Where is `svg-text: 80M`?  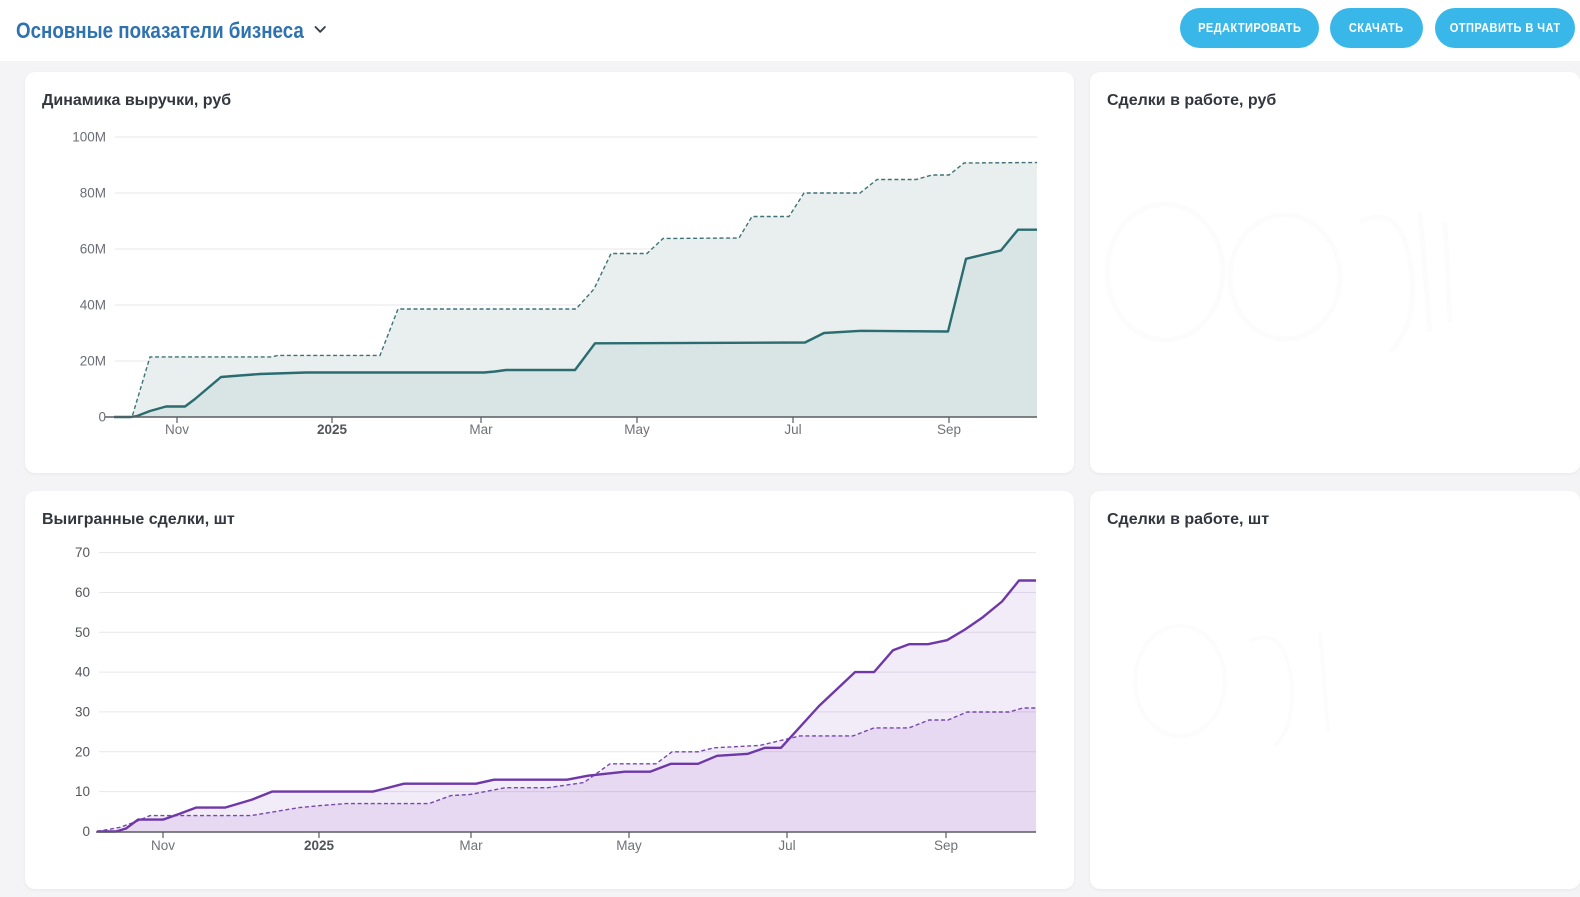 svg-text: 80M is located at coordinates (93, 193).